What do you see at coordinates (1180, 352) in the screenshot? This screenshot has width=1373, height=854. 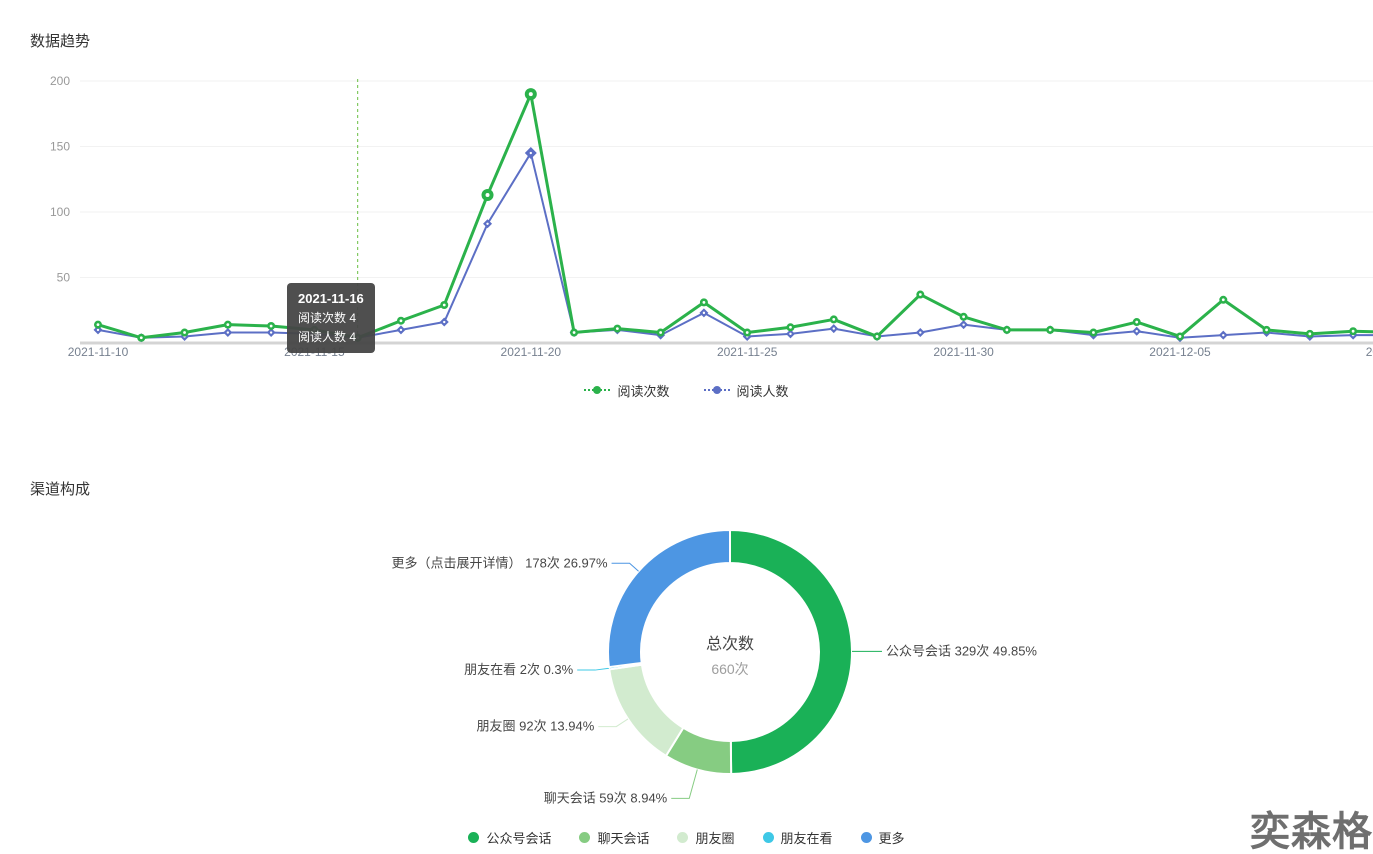 I see `x-tick-label: 2021-12-05` at bounding box center [1180, 352].